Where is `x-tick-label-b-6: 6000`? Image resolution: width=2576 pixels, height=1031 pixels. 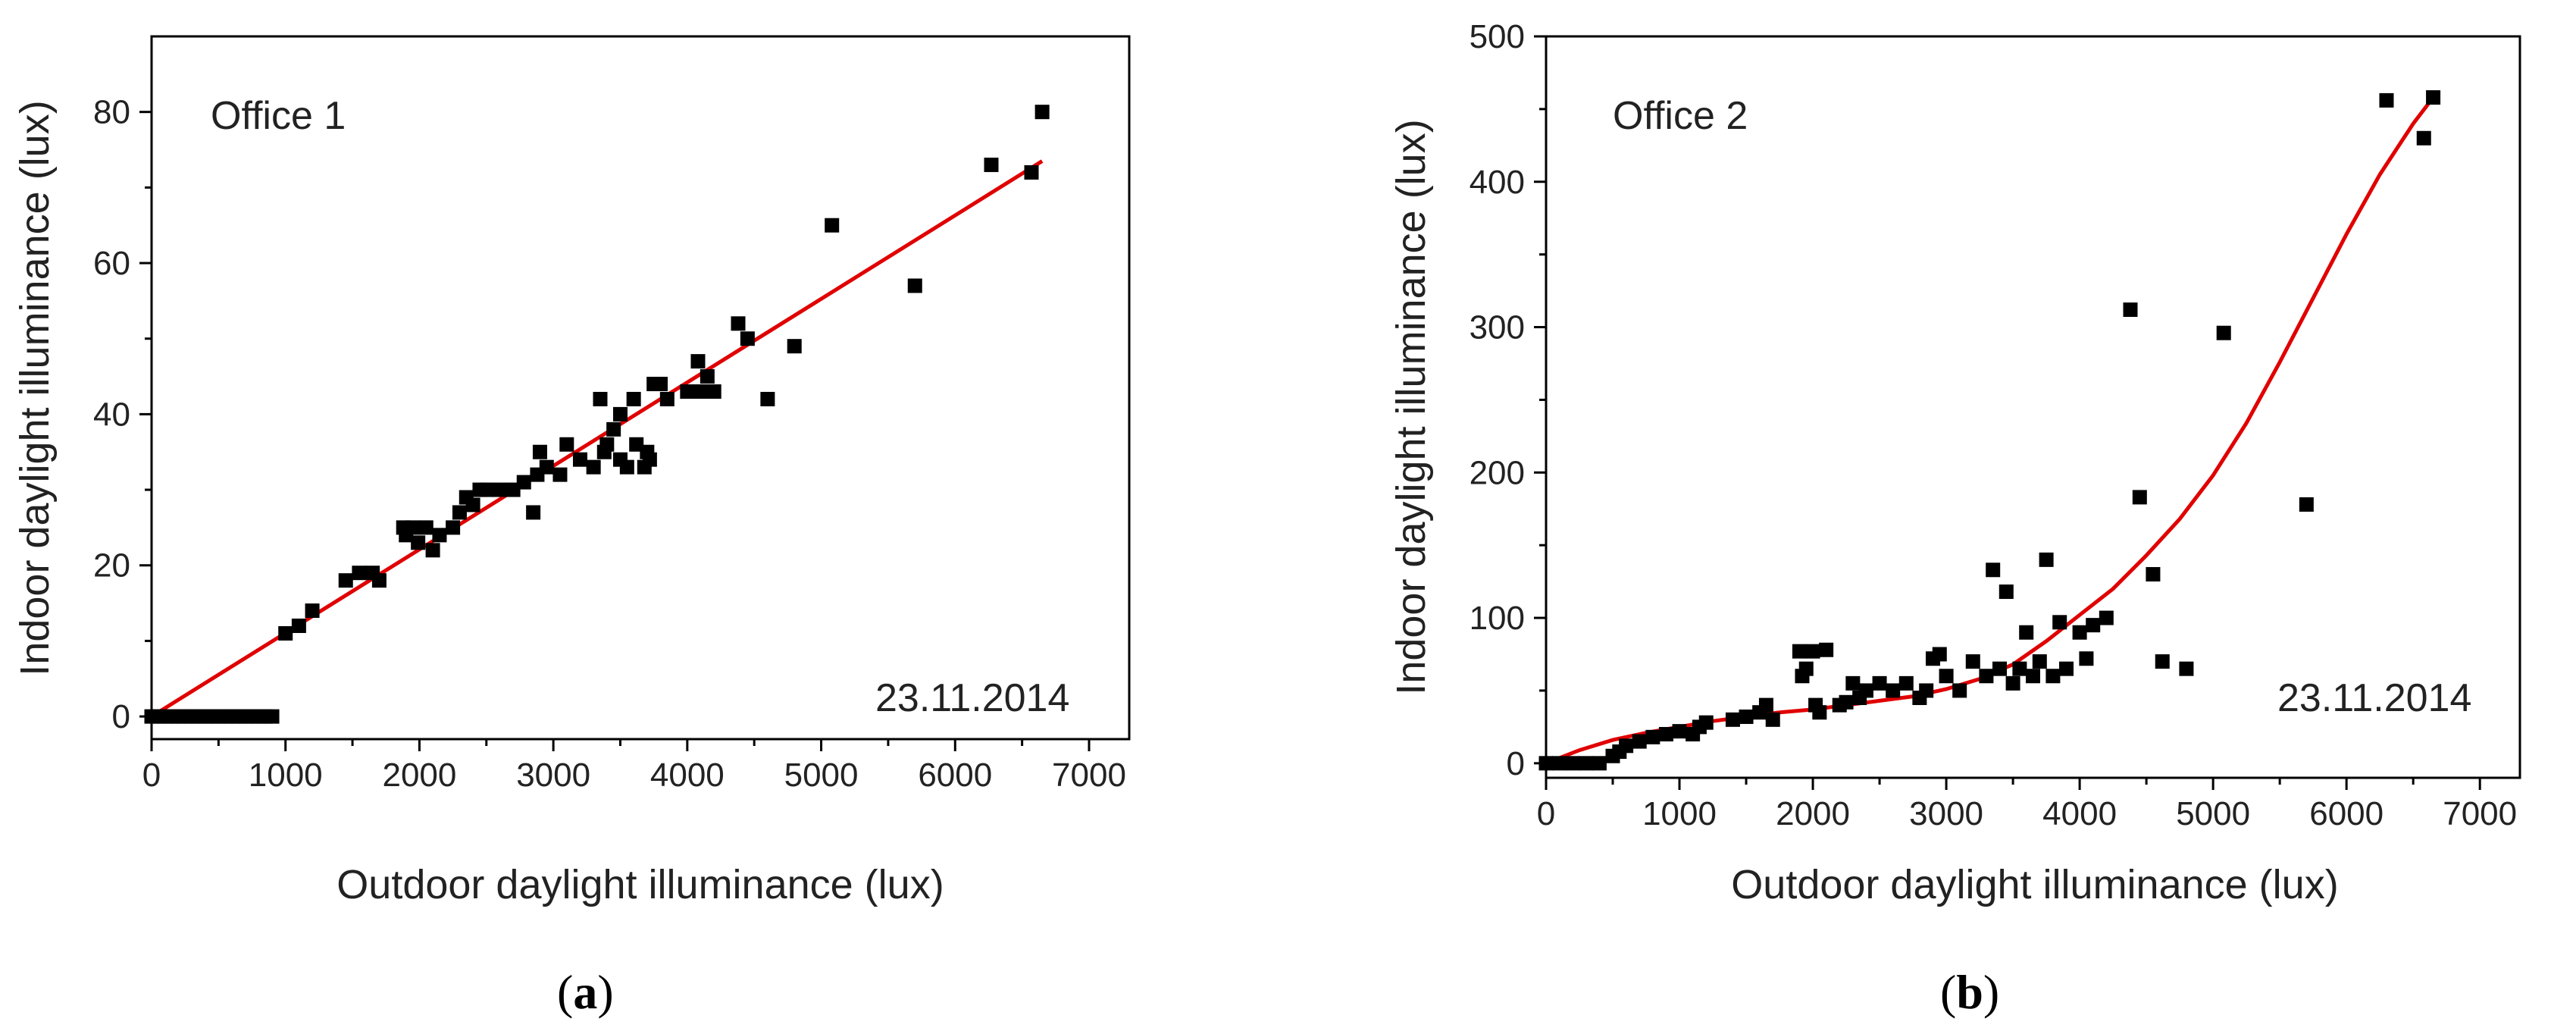
x-tick-label-b-6: 6000 is located at coordinates (2346, 813).